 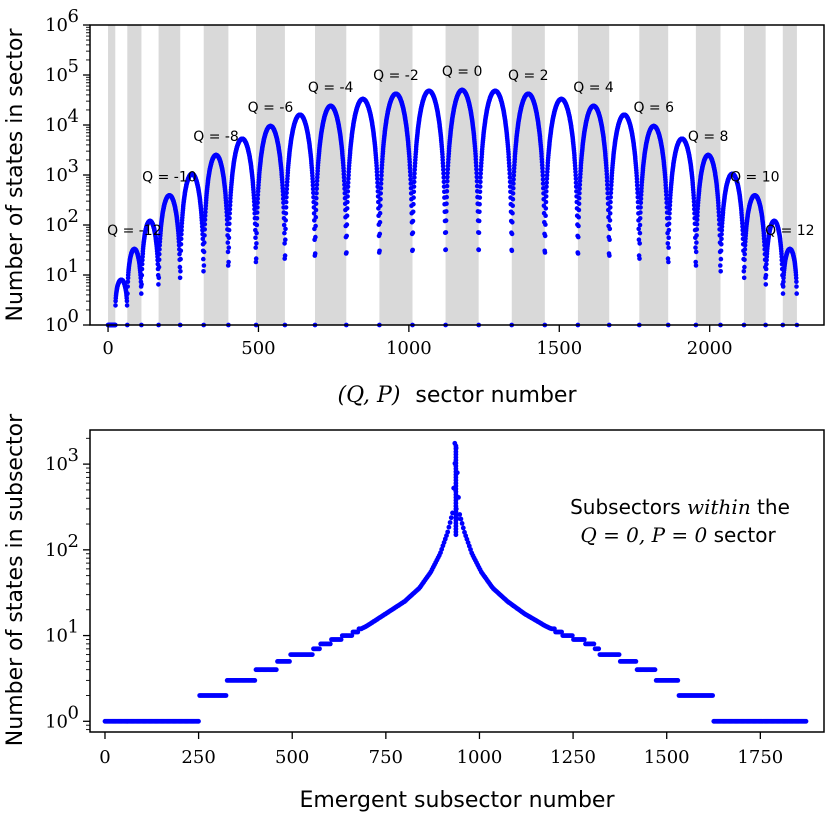 I want to click on x-tick-label: 750, so click(x=386, y=757).